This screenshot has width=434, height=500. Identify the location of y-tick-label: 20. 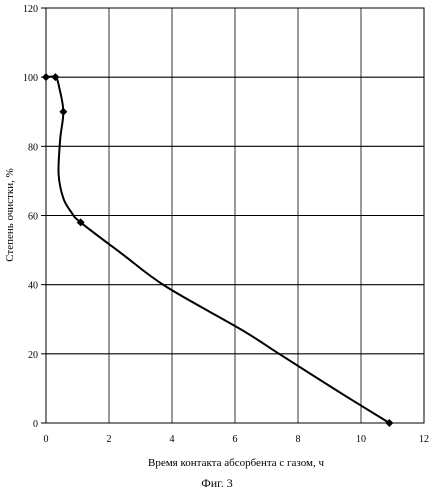
(33, 355).